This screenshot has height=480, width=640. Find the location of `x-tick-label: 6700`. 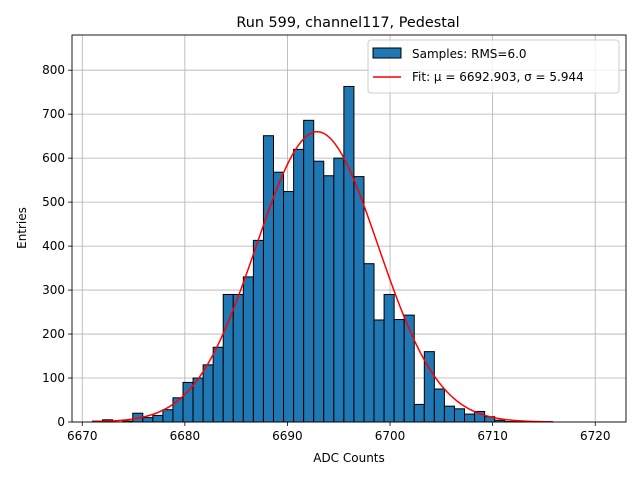

x-tick-label: 6700 is located at coordinates (390, 436).